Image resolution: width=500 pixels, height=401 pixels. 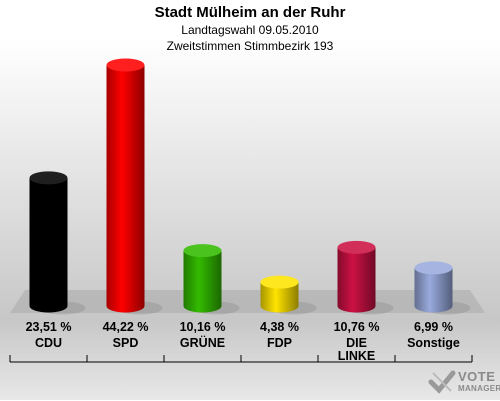 I want to click on value-label-die-linke: 10,76 %, so click(x=356, y=327).